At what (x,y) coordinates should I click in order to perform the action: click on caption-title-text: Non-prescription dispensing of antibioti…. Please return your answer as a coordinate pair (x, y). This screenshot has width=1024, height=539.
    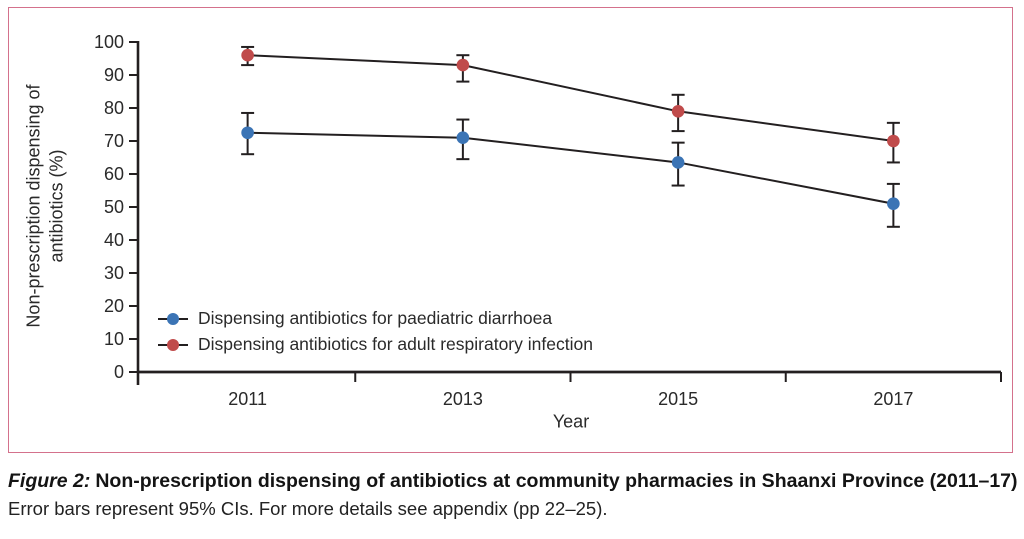
    Looking at the image, I should click on (556, 481).